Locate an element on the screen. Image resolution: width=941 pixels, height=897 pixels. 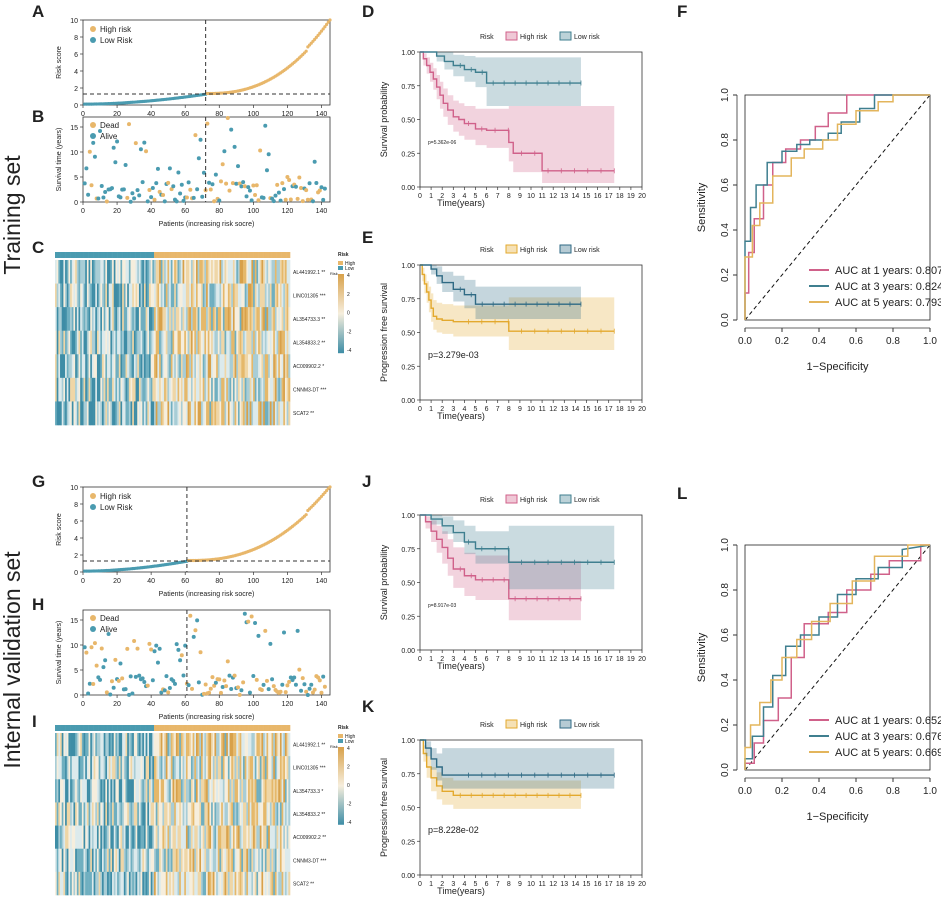
x-tick-label: 80 is located at coordinates (219, 114).